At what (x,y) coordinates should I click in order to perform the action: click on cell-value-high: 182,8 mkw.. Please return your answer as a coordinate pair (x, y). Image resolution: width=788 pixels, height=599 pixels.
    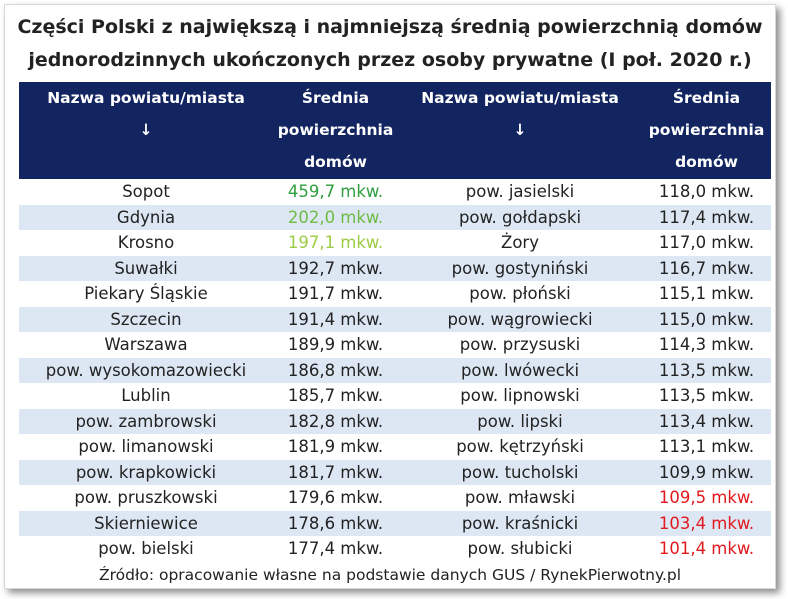
    Looking at the image, I should click on (335, 421).